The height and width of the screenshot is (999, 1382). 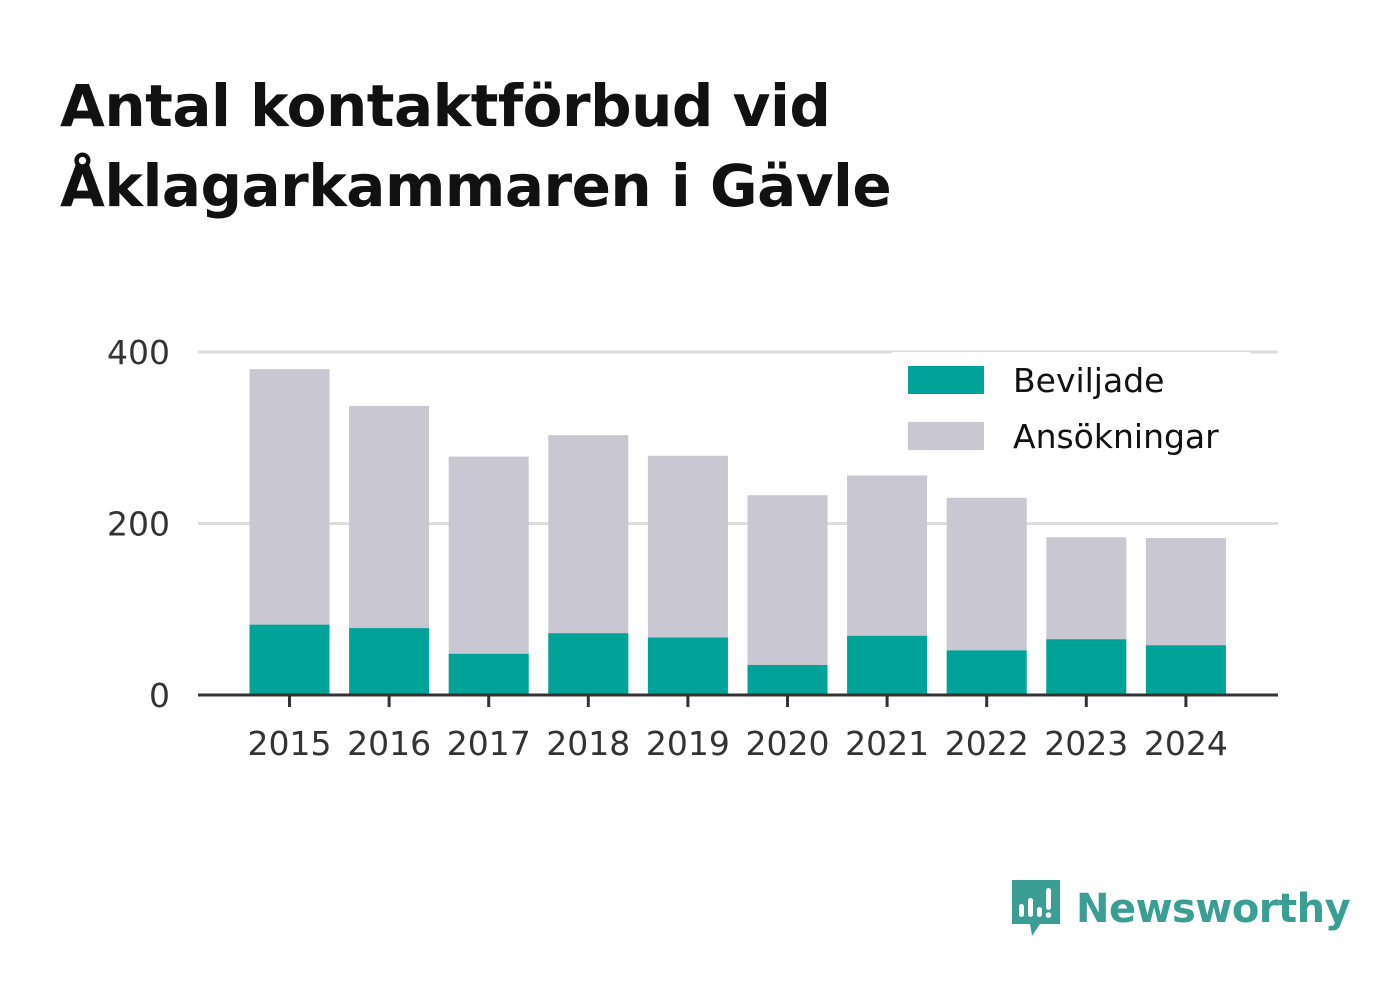 I want to click on bar-ansokningar-2020, so click(x=787, y=595).